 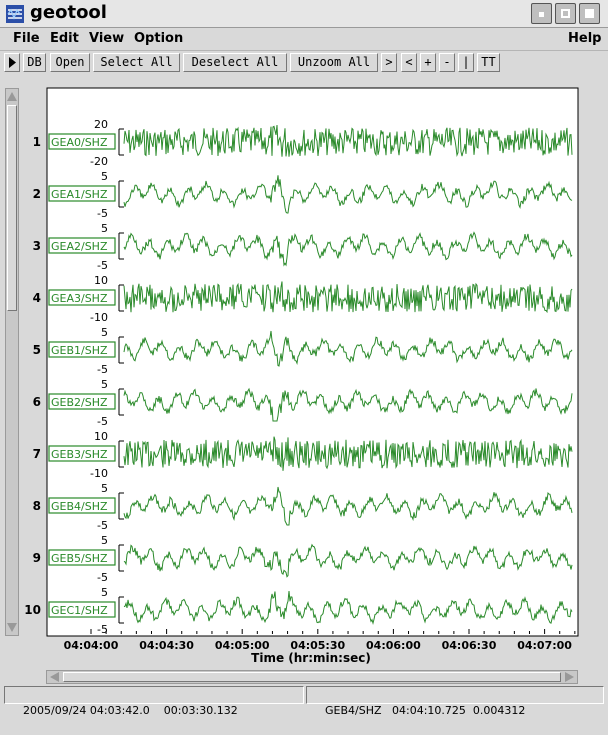 I want to click on channel-label: GEA0/SHZ, so click(x=79, y=142).